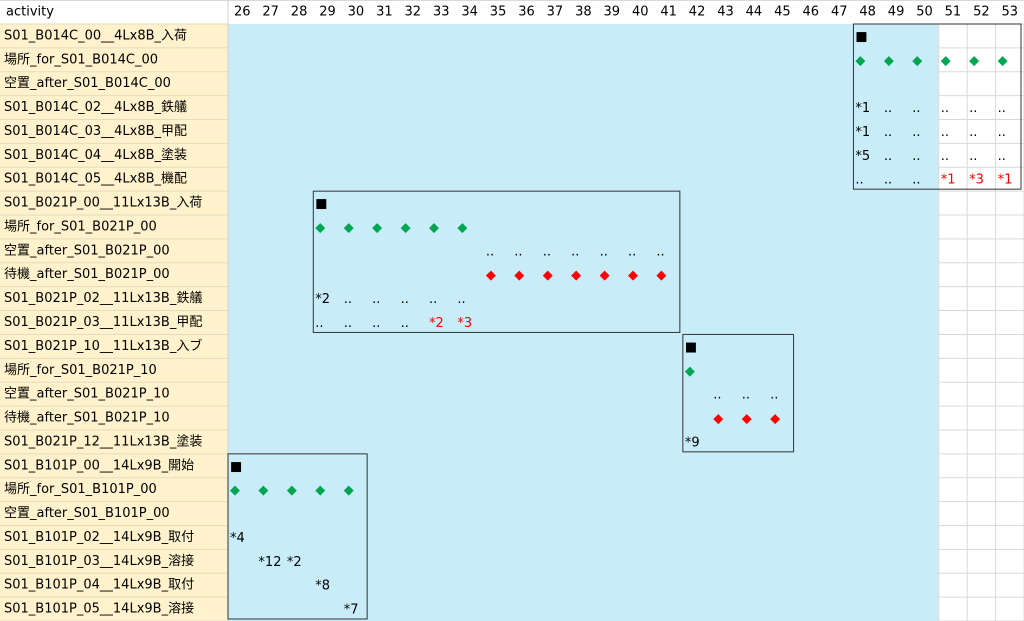 Image resolution: width=1024 pixels, height=621 pixels. I want to click on day-header: 34, so click(469, 12).